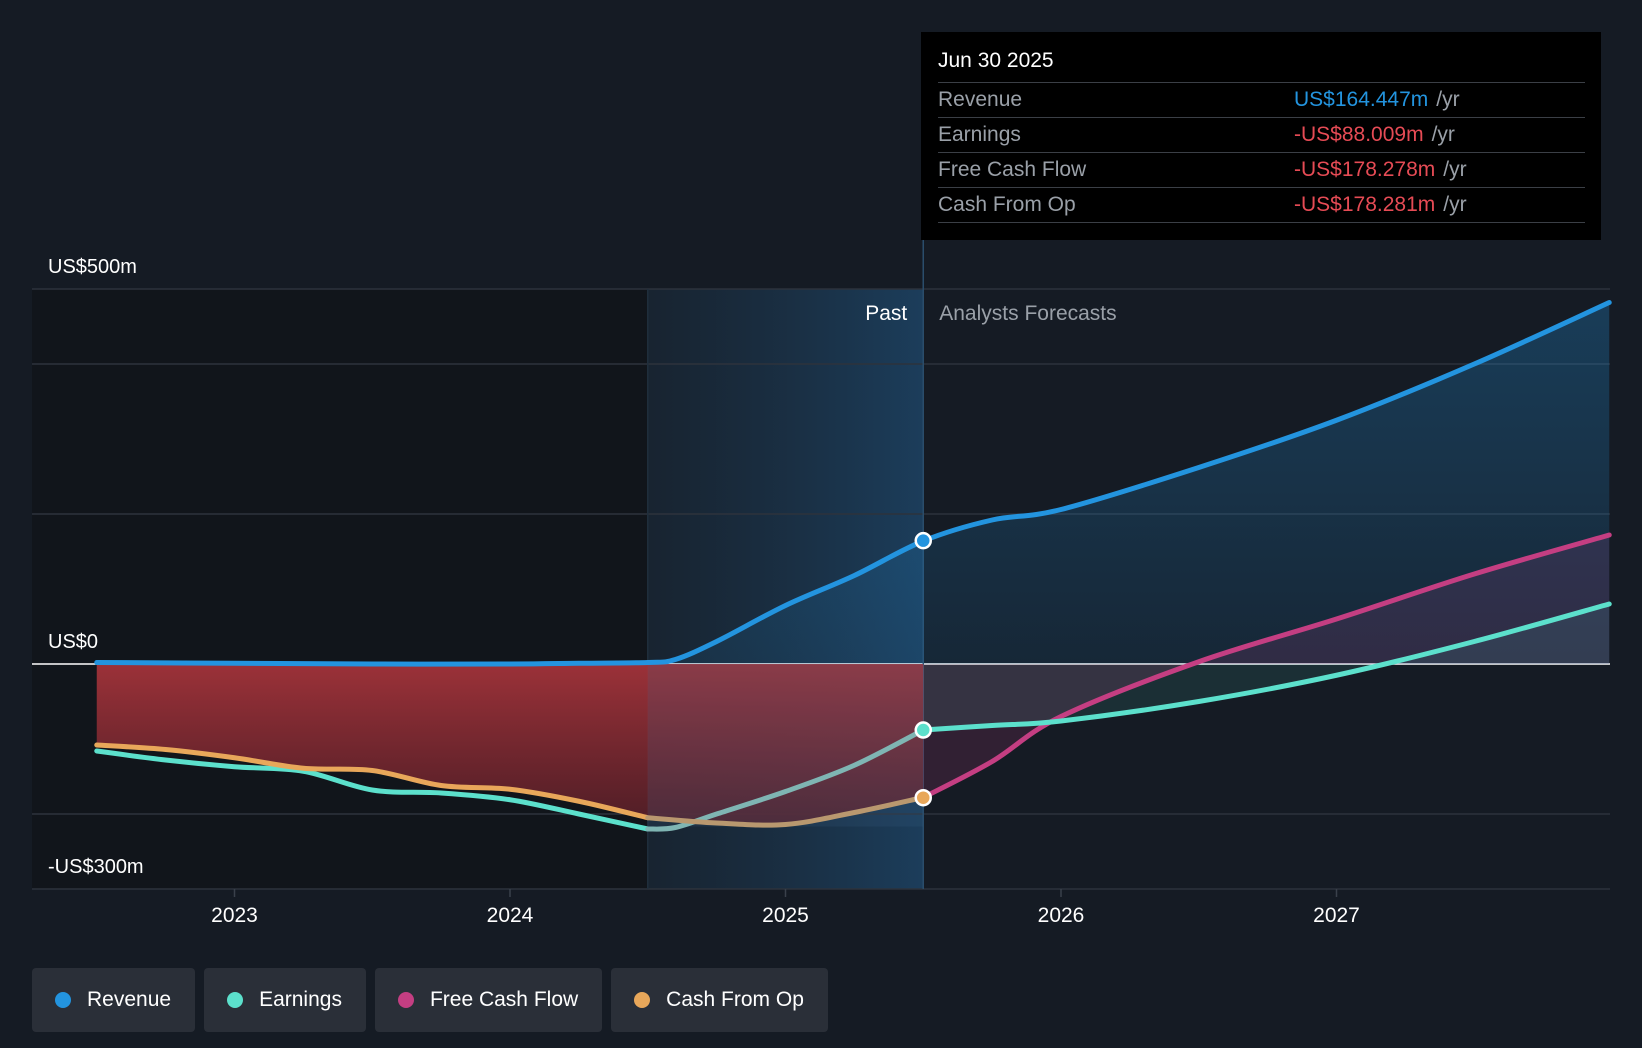 This screenshot has width=1642, height=1048. I want to click on earnings-marker, so click(923, 730).